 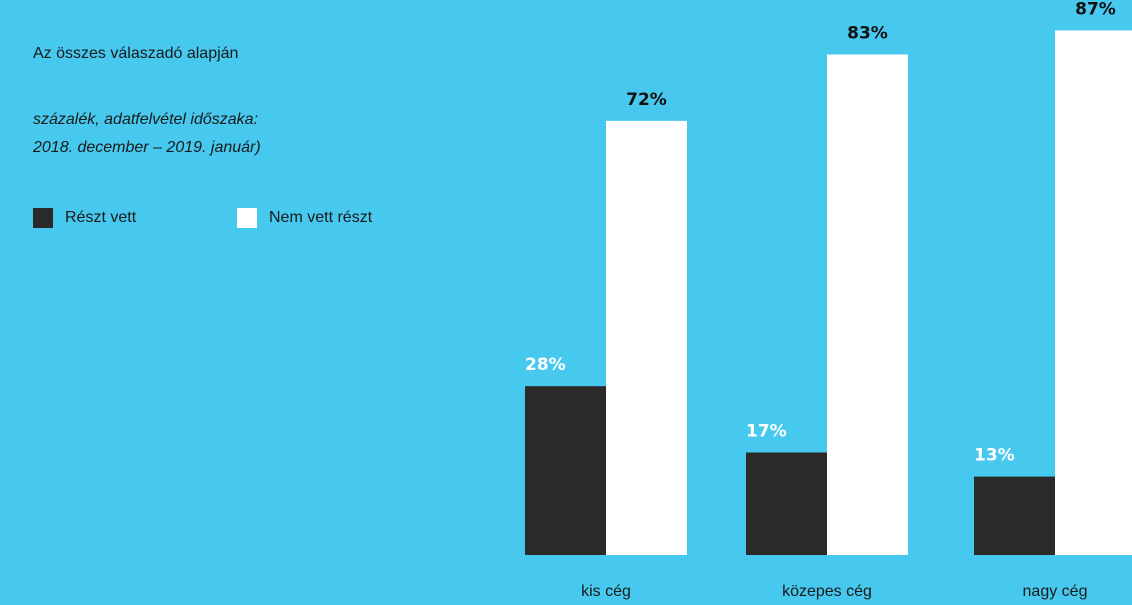 I want to click on bar-reszt-vett-nagy-ceg, so click(x=1014, y=515).